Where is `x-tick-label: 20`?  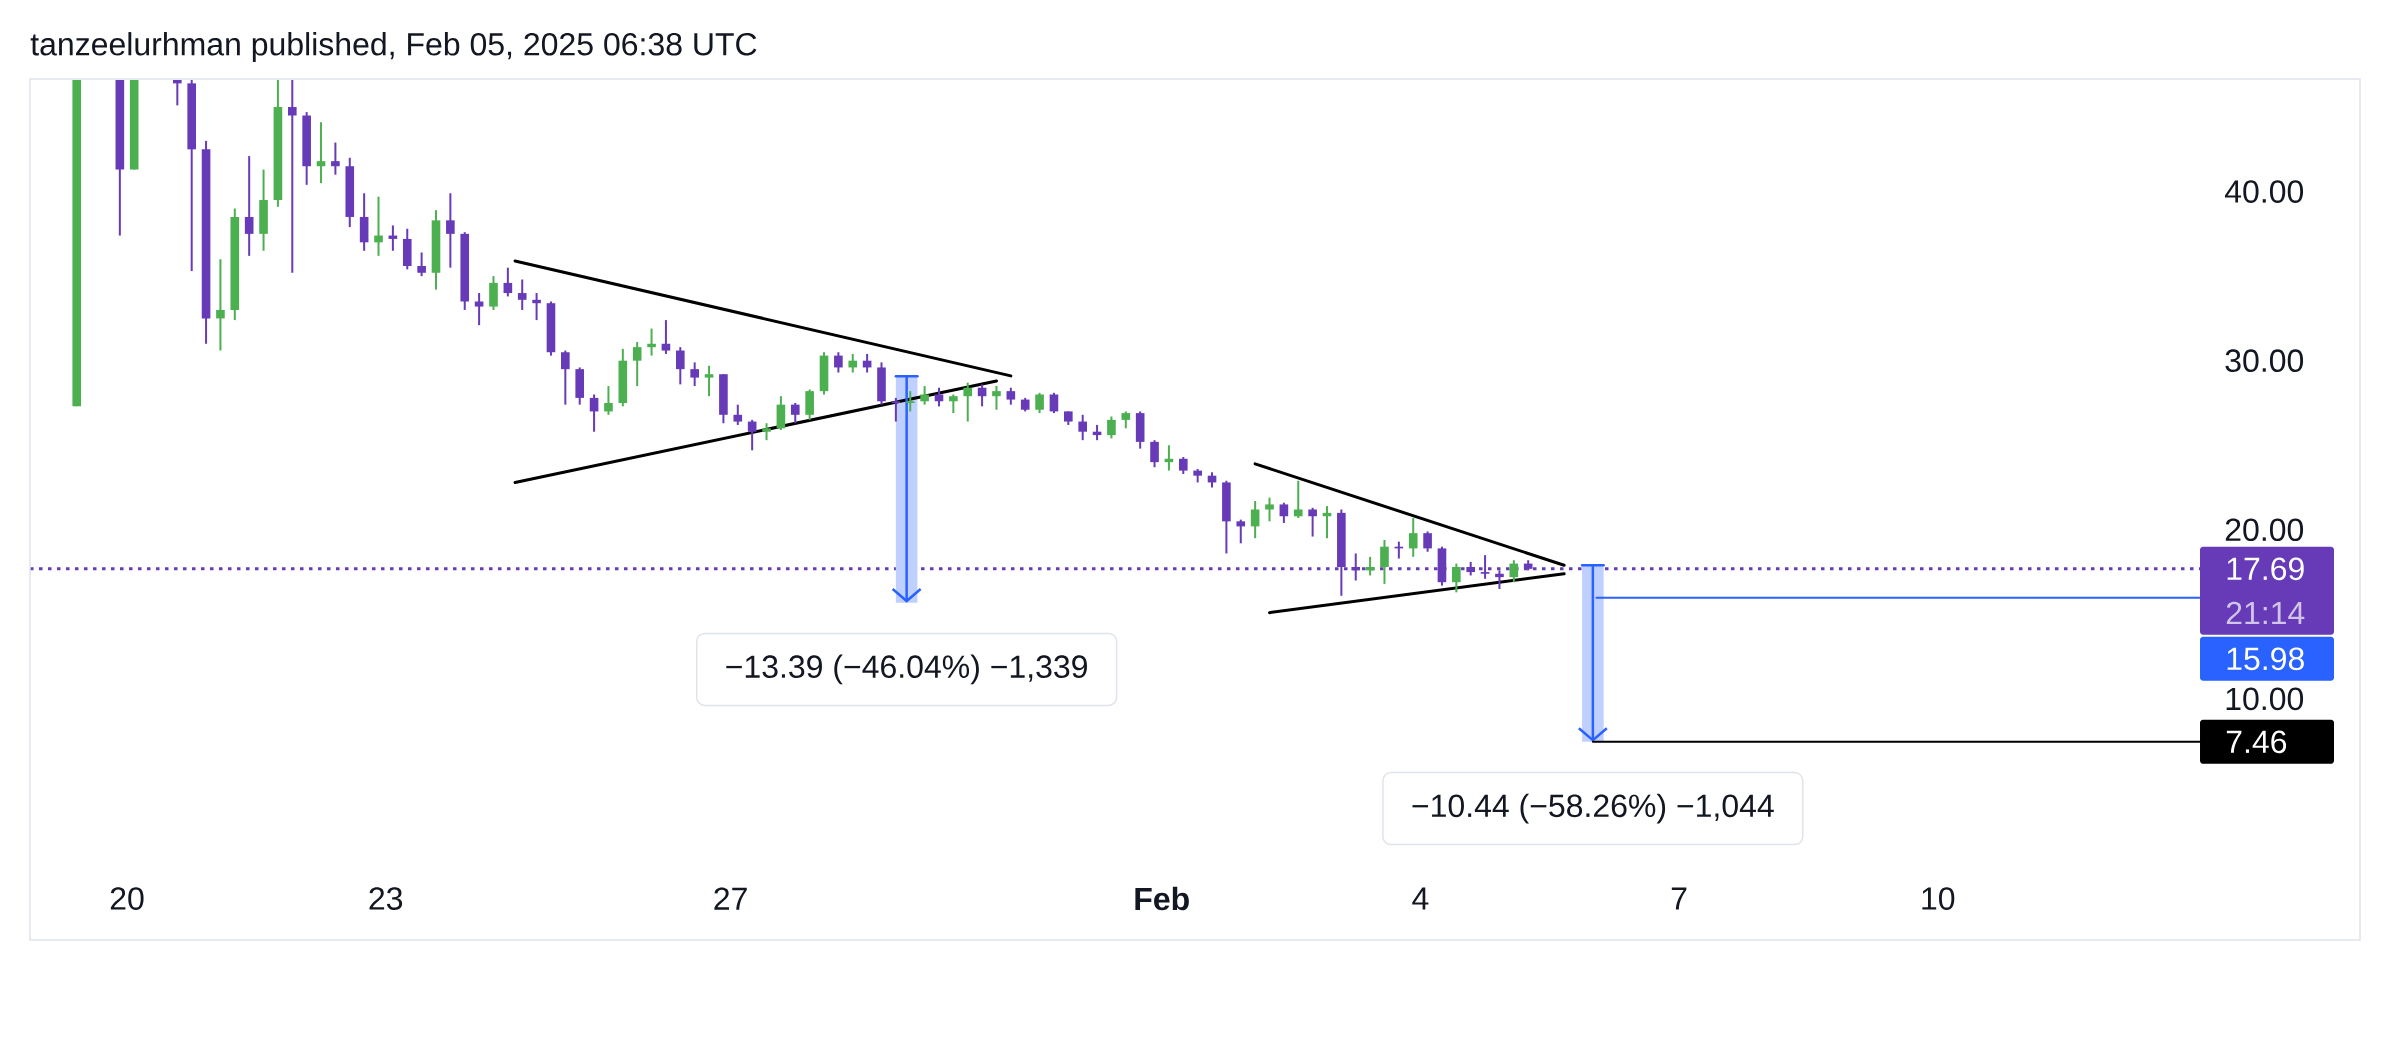
x-tick-label: 20 is located at coordinates (127, 898).